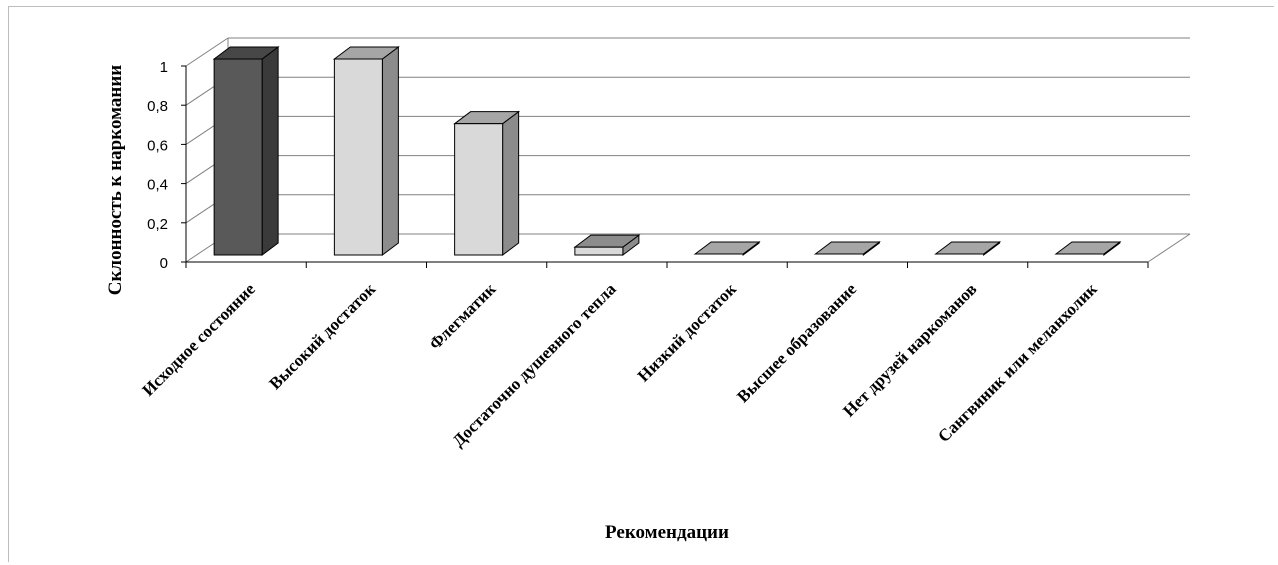 This screenshot has width=1278, height=565. What do you see at coordinates (322, 336) in the screenshot?
I see `x-tick-label: Высокий достаток` at bounding box center [322, 336].